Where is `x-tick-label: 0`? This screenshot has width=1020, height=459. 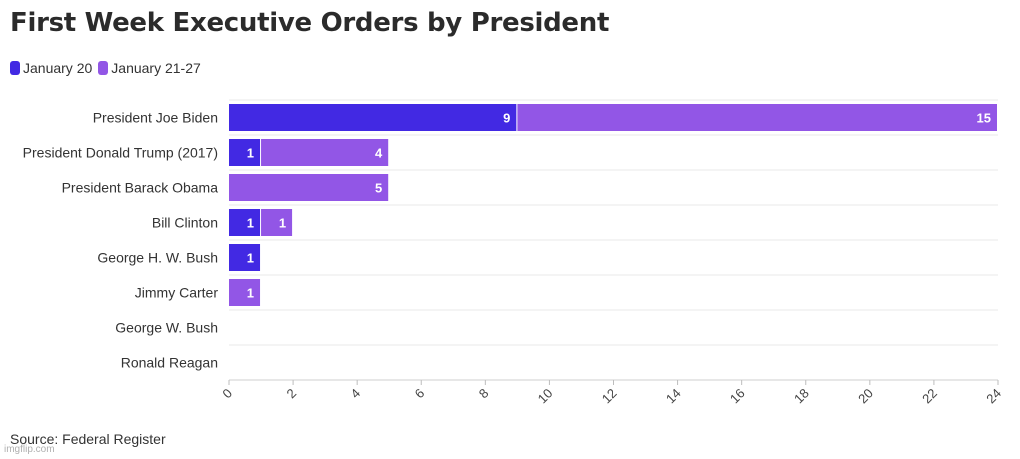 x-tick-label: 0 is located at coordinates (227, 394).